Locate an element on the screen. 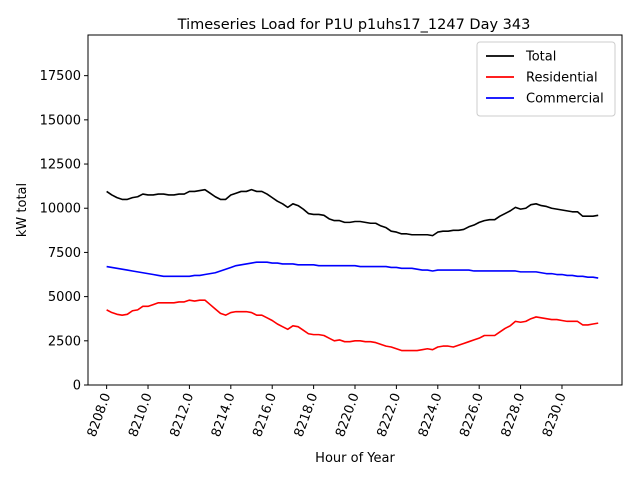 The width and height of the screenshot is (640, 480). y-tick-label: 10000 is located at coordinates (60, 209).